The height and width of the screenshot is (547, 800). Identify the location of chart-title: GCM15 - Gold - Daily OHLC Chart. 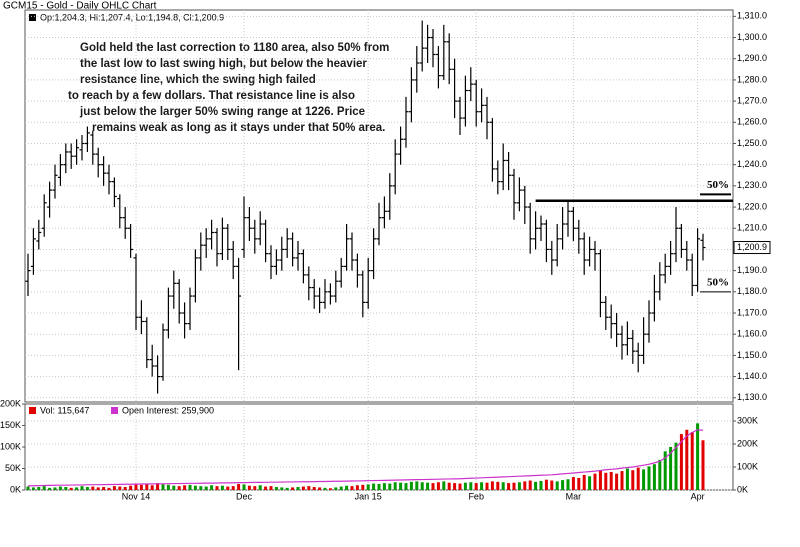
(80, 6).